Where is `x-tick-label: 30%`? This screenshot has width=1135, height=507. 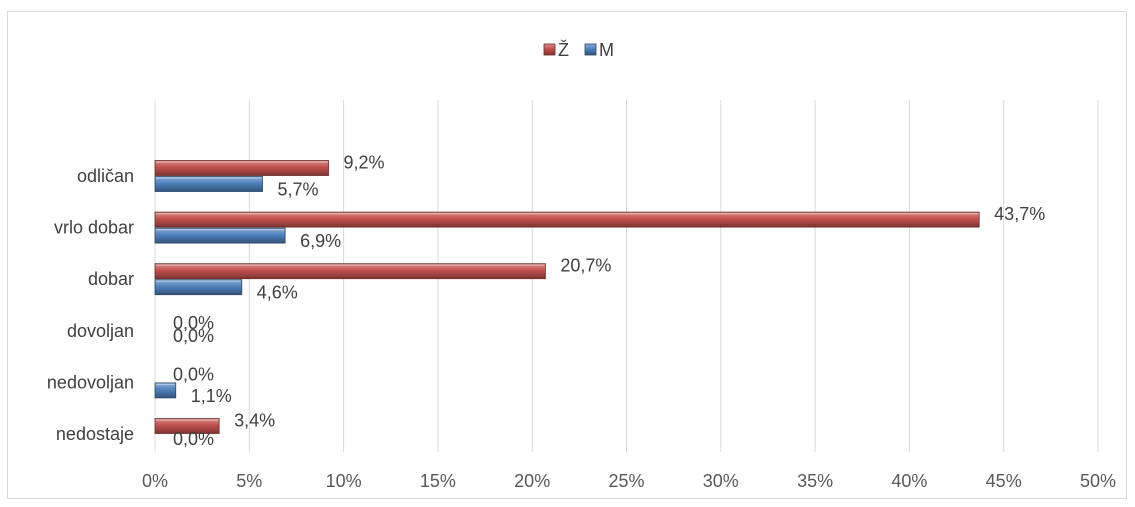 x-tick-label: 30% is located at coordinates (721, 481).